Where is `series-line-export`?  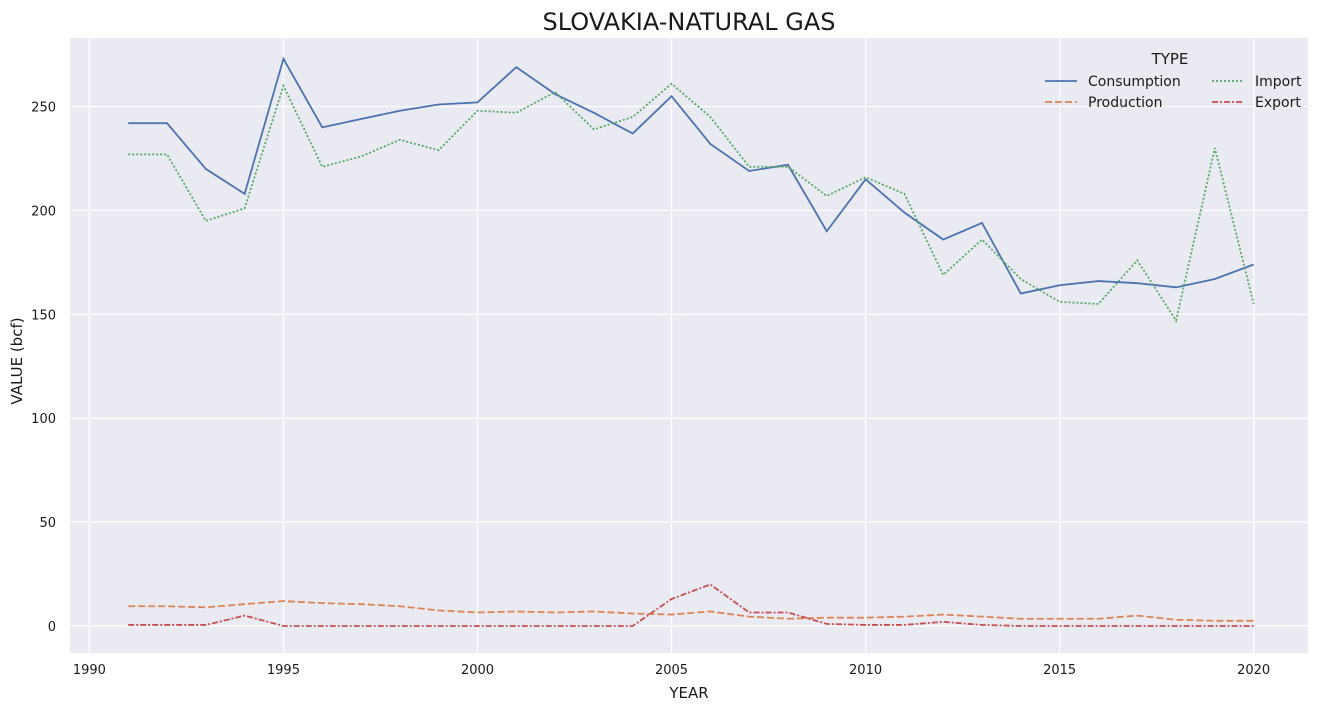
series-line-export is located at coordinates (691, 605).